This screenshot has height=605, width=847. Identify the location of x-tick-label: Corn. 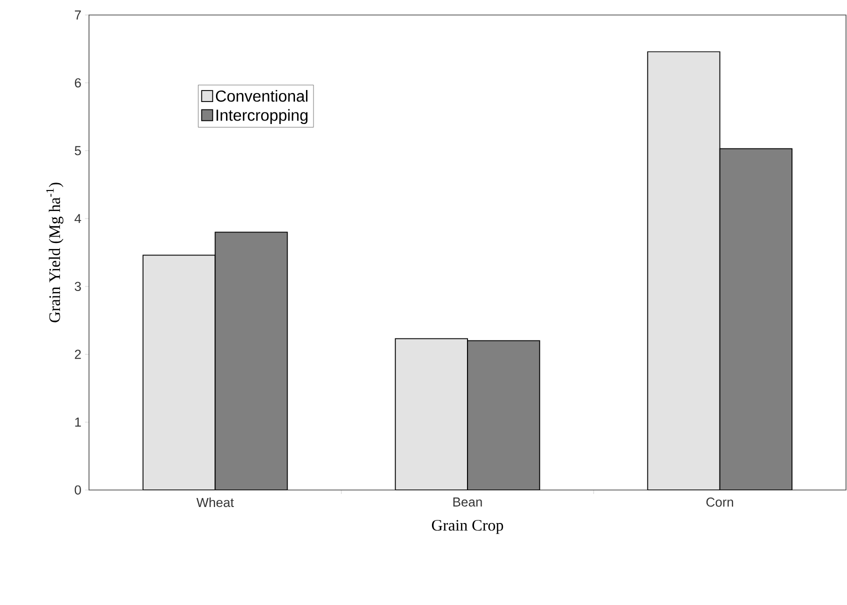
(720, 502).